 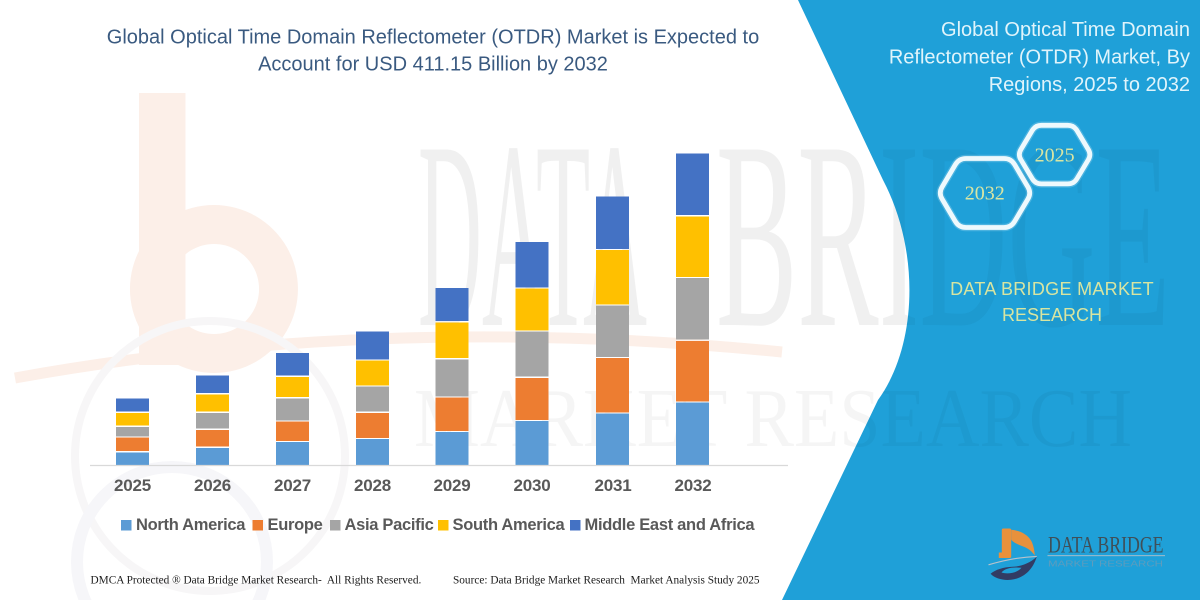 What do you see at coordinates (670, 525) in the screenshot?
I see `svg-text: Middle East and Africa` at bounding box center [670, 525].